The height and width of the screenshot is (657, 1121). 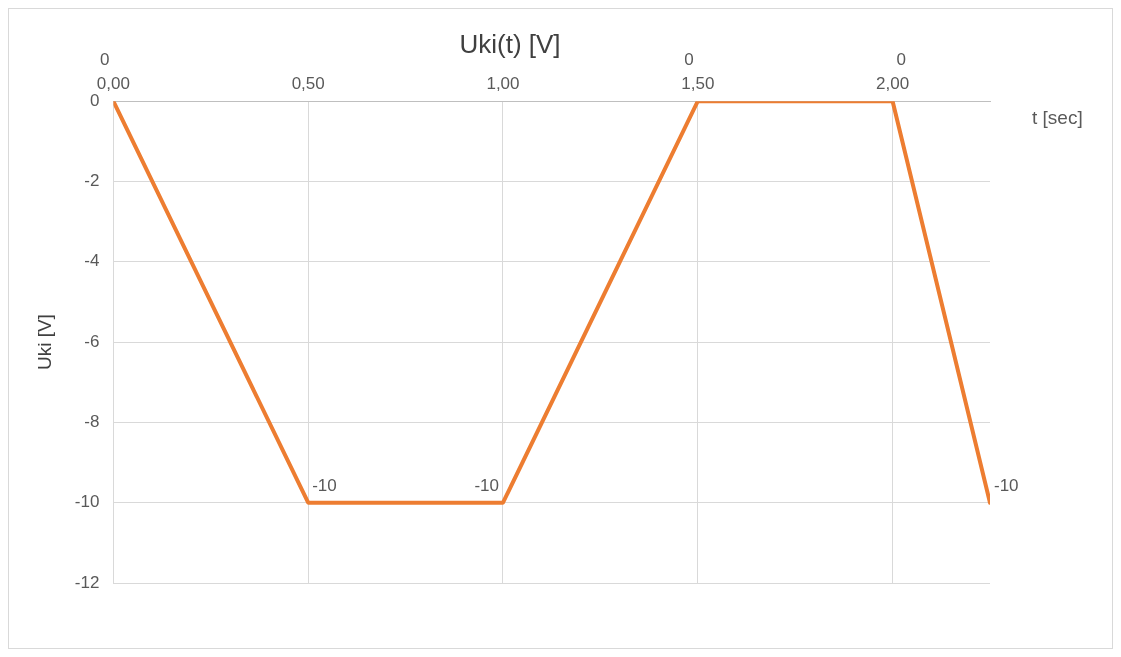 I want to click on x-tick-label: 1,50, so click(x=698, y=84).